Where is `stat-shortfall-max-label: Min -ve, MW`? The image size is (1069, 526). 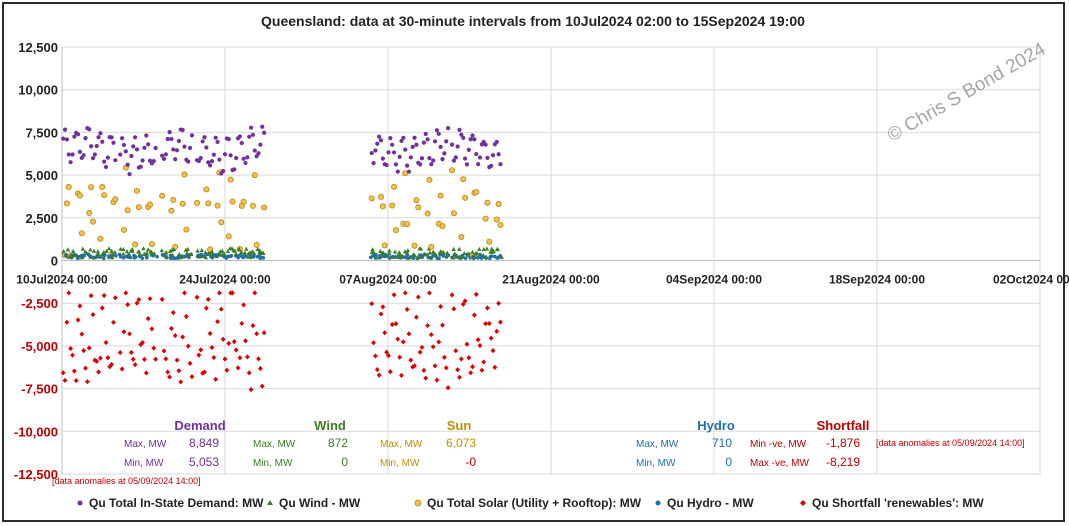 stat-shortfall-max-label: Min -ve, MW is located at coordinates (778, 444).